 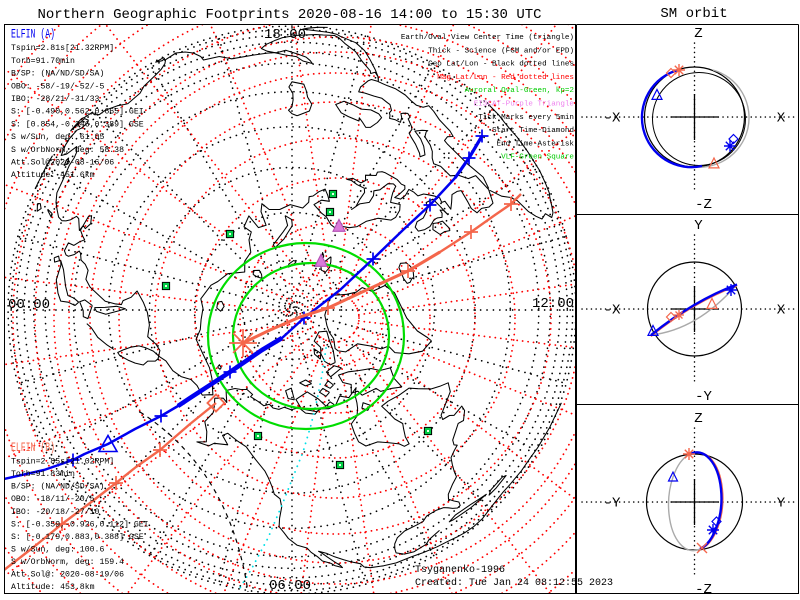 I want to click on svg-text: Start Time-Diamond, so click(x=533, y=131).